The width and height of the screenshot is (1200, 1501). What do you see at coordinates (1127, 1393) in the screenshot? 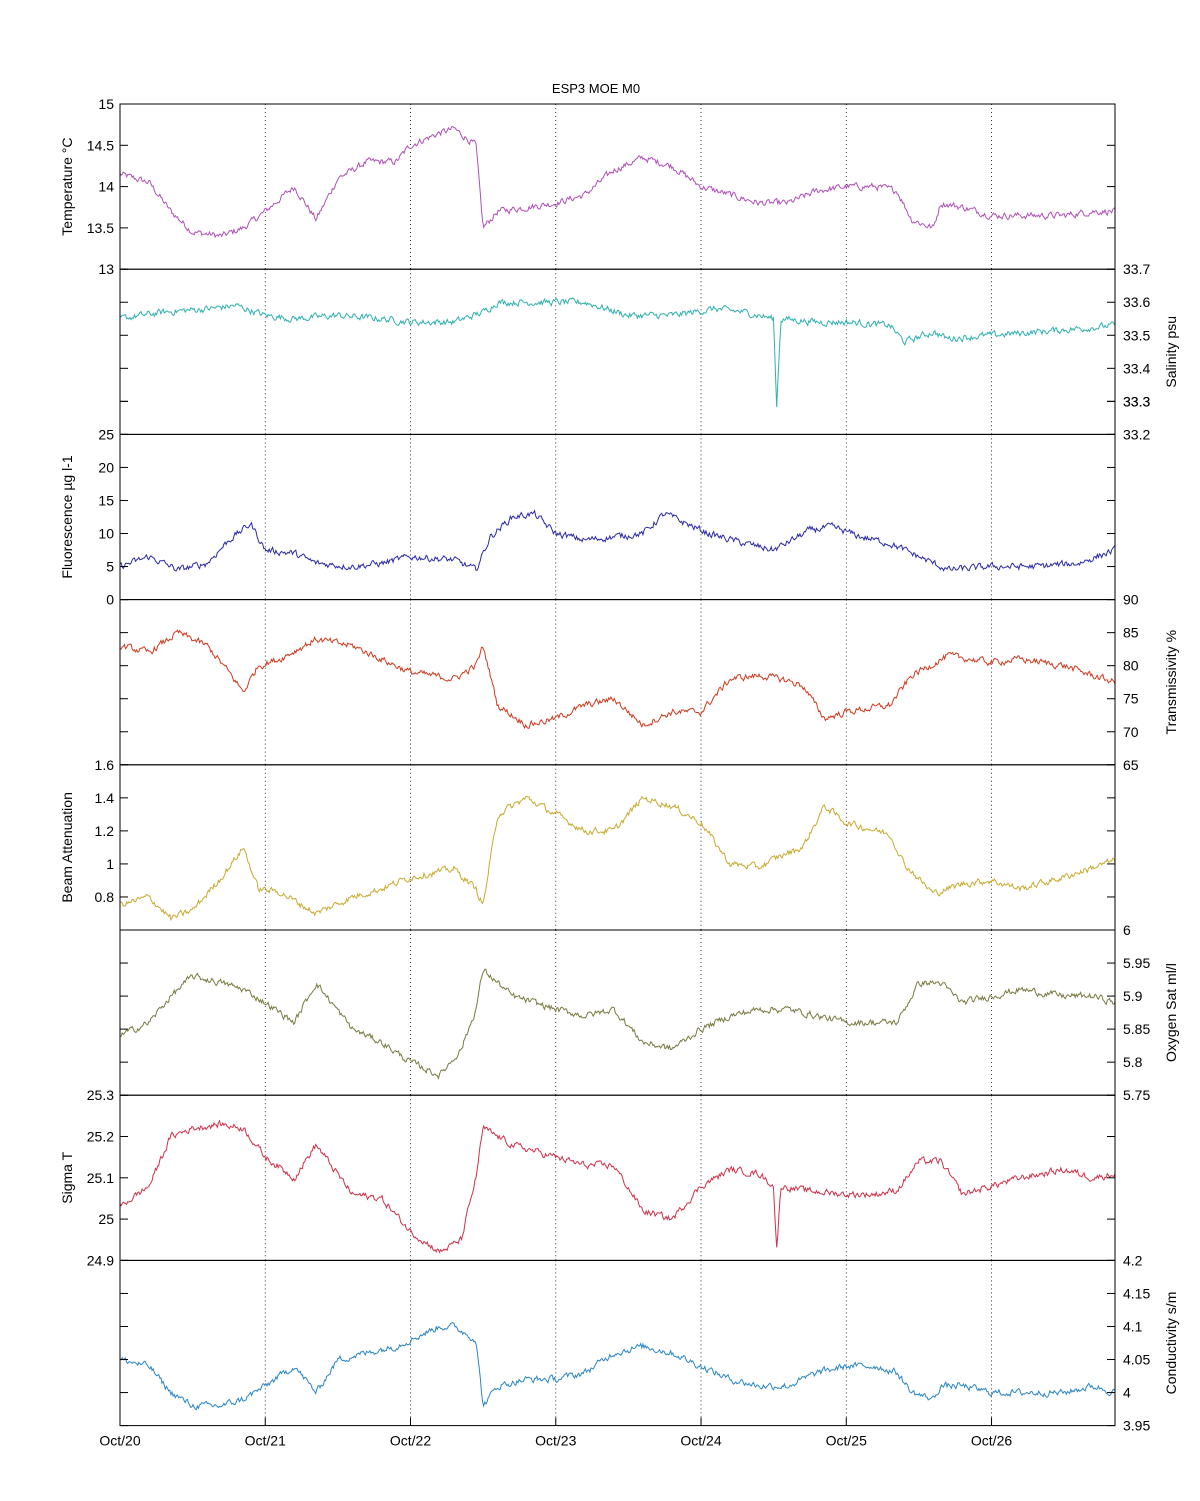
I see `y-tick-label: 4` at bounding box center [1127, 1393].